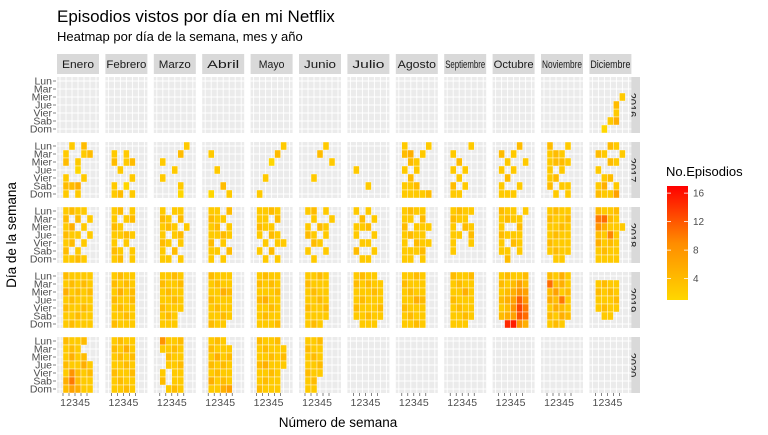 Image resolution: width=768 pixels, height=435 pixels. Describe the element at coordinates (42, 122) in the screenshot. I see `weekday-tick-label: Sab` at that location.